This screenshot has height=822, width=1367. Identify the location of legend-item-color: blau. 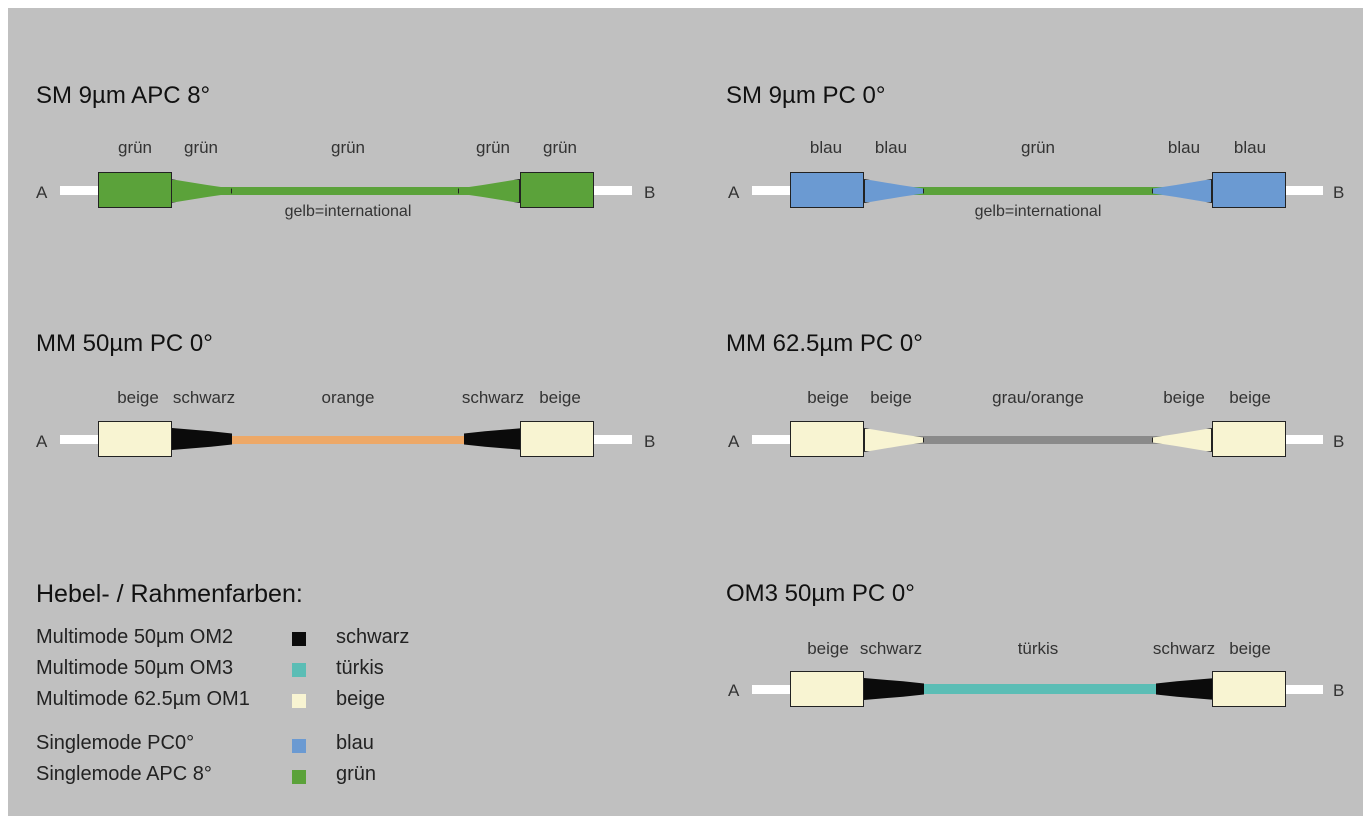
(355, 743).